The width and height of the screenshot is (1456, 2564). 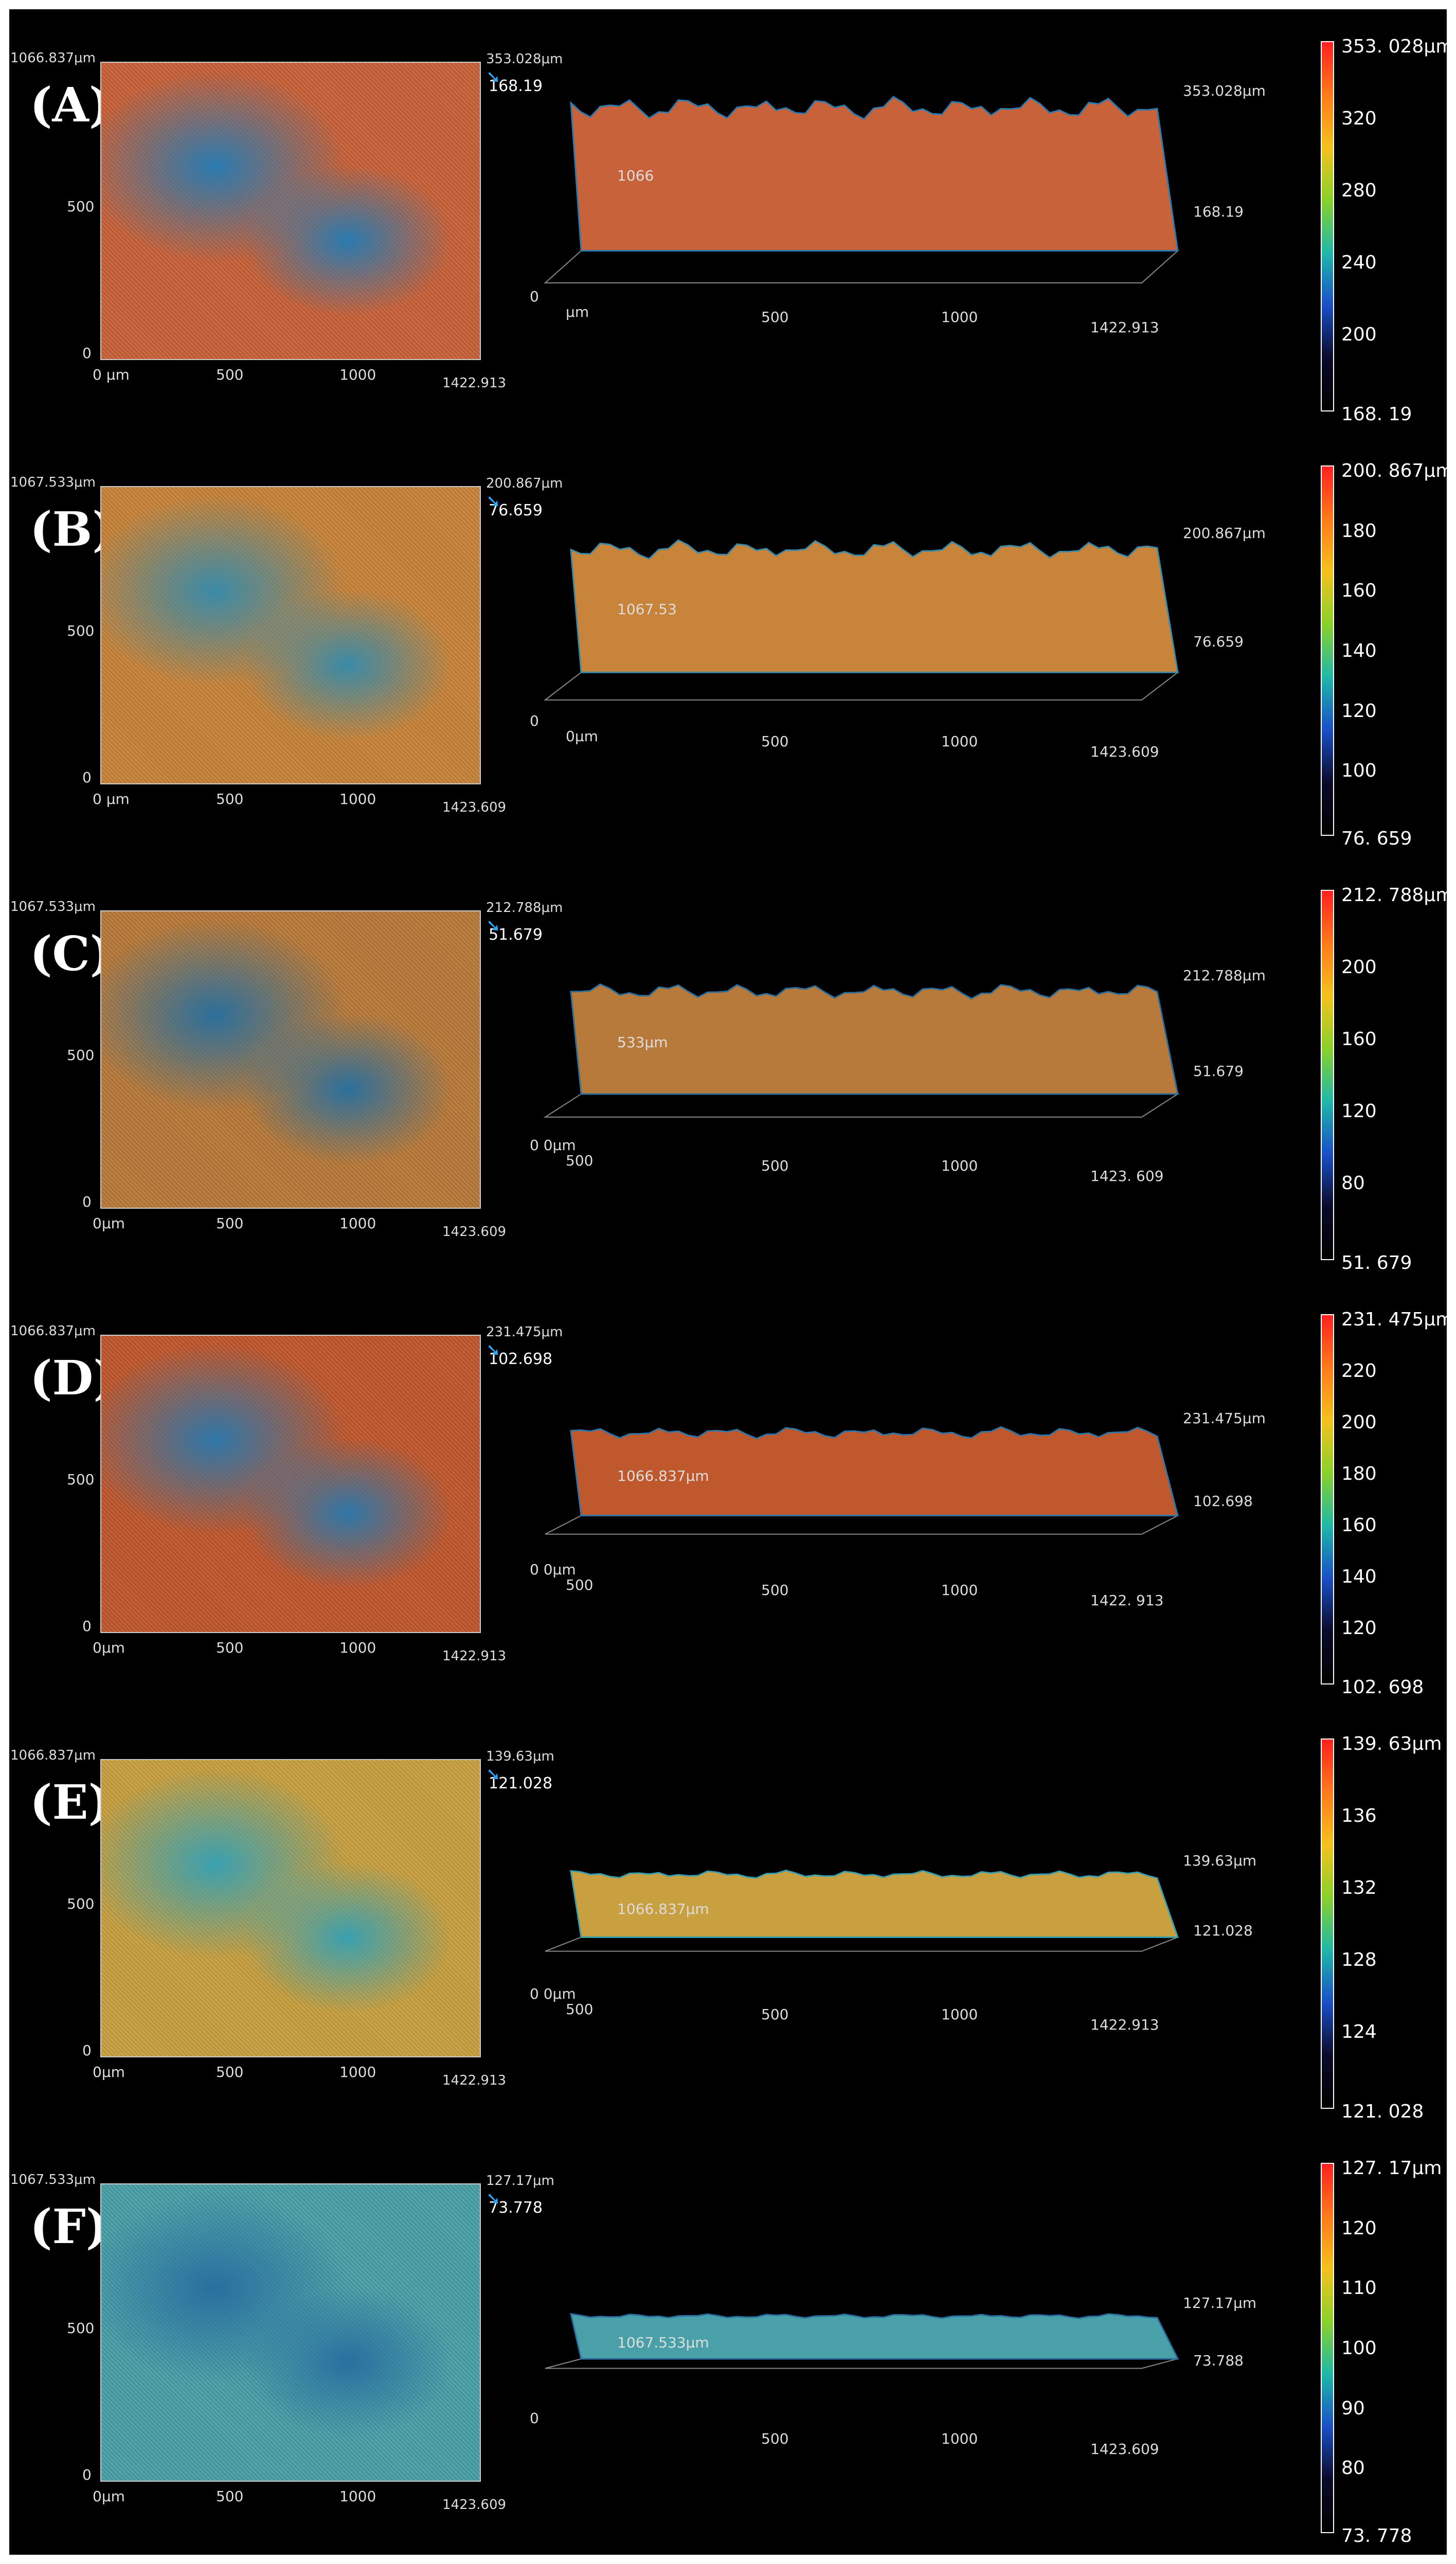 I want to click on view3d-z-min: 76.659, so click(x=1218, y=641).